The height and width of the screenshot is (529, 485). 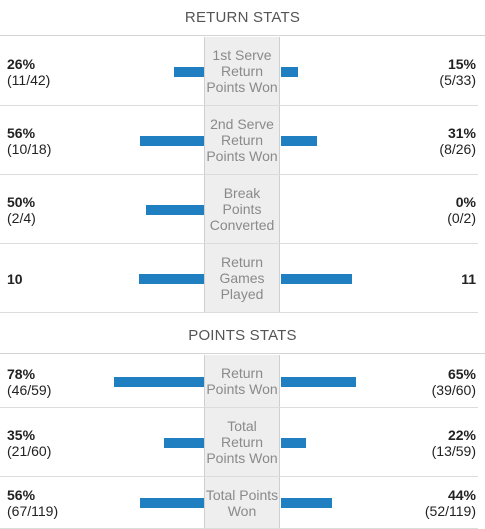 What do you see at coordinates (29, 389) in the screenshot?
I see `left-fraction: (46/59)` at bounding box center [29, 389].